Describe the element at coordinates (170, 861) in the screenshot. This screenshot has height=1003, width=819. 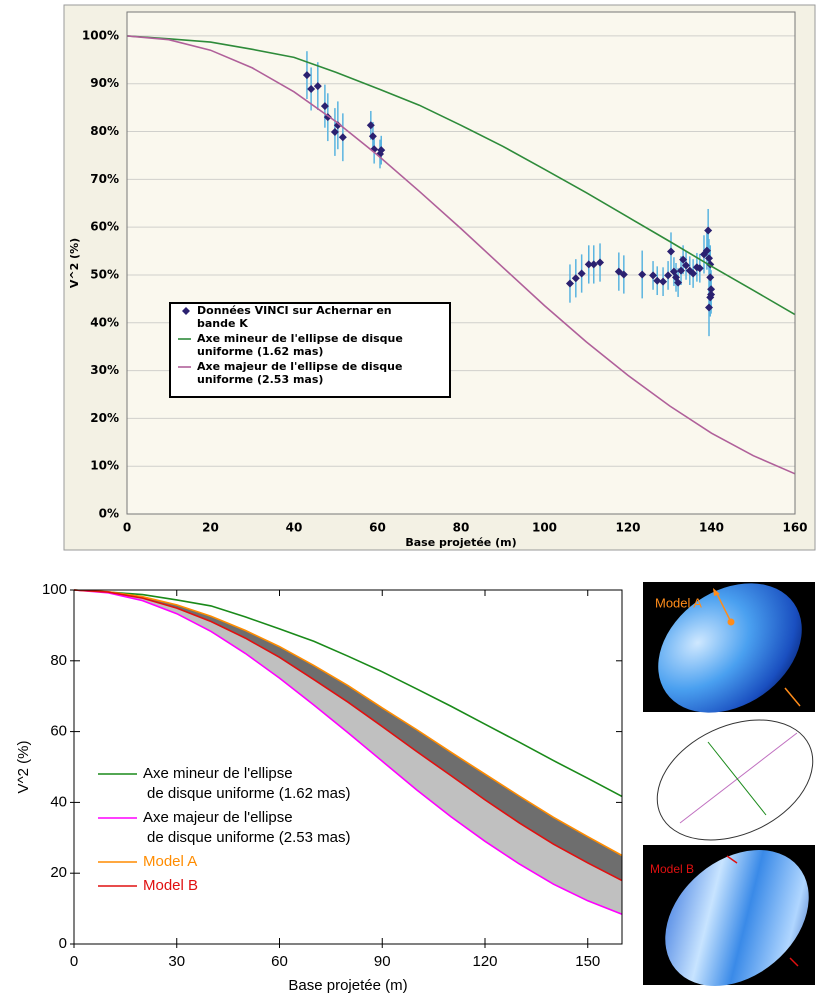
I see `legend-label: Model A` at that location.